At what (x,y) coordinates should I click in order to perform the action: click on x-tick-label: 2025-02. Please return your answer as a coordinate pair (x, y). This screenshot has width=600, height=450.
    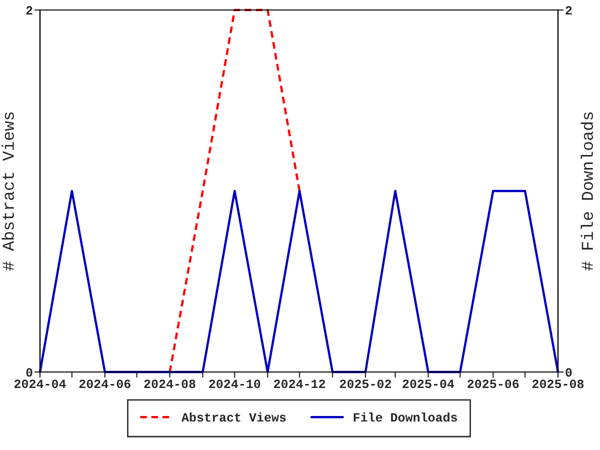
    Looking at the image, I should click on (365, 384).